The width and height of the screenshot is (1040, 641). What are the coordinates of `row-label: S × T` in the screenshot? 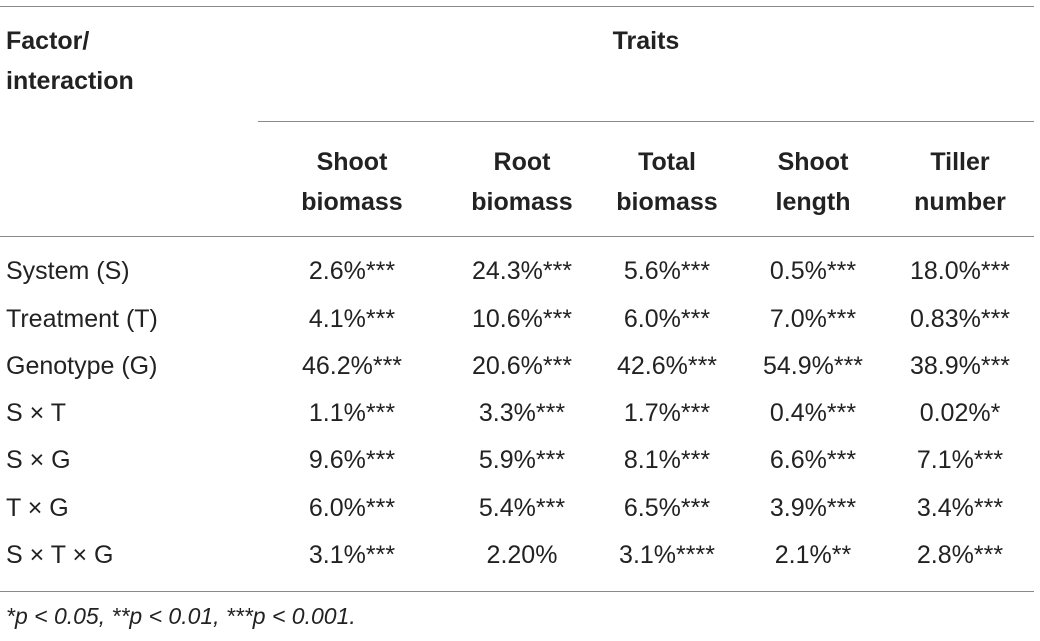 It's located at (36, 413).